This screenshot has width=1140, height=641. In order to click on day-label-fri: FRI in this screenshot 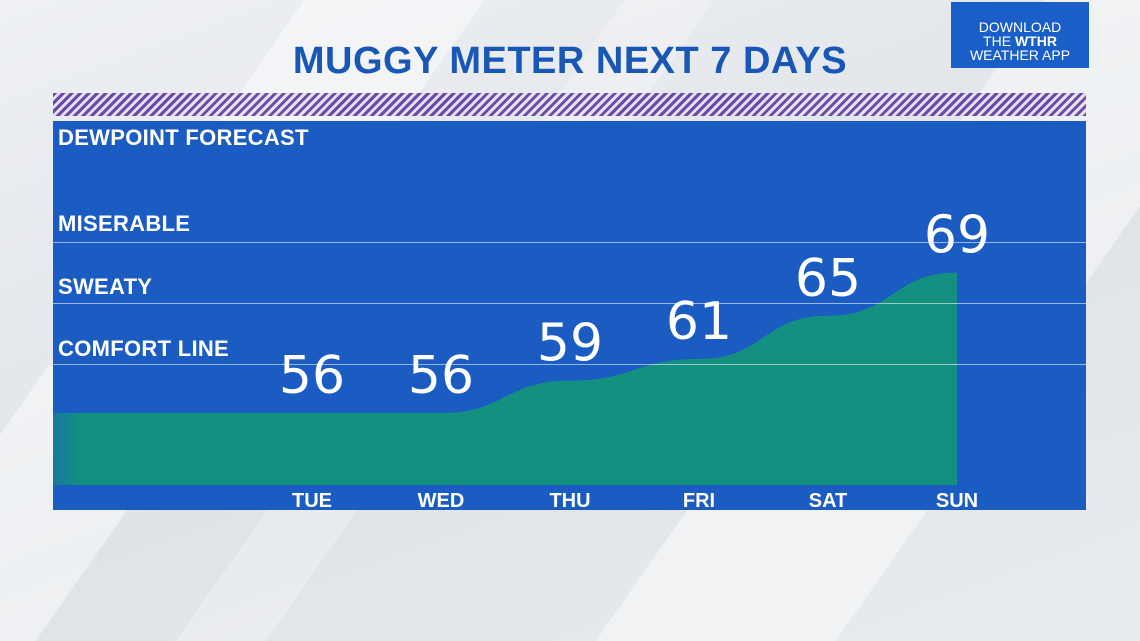, I will do `click(699, 500)`.